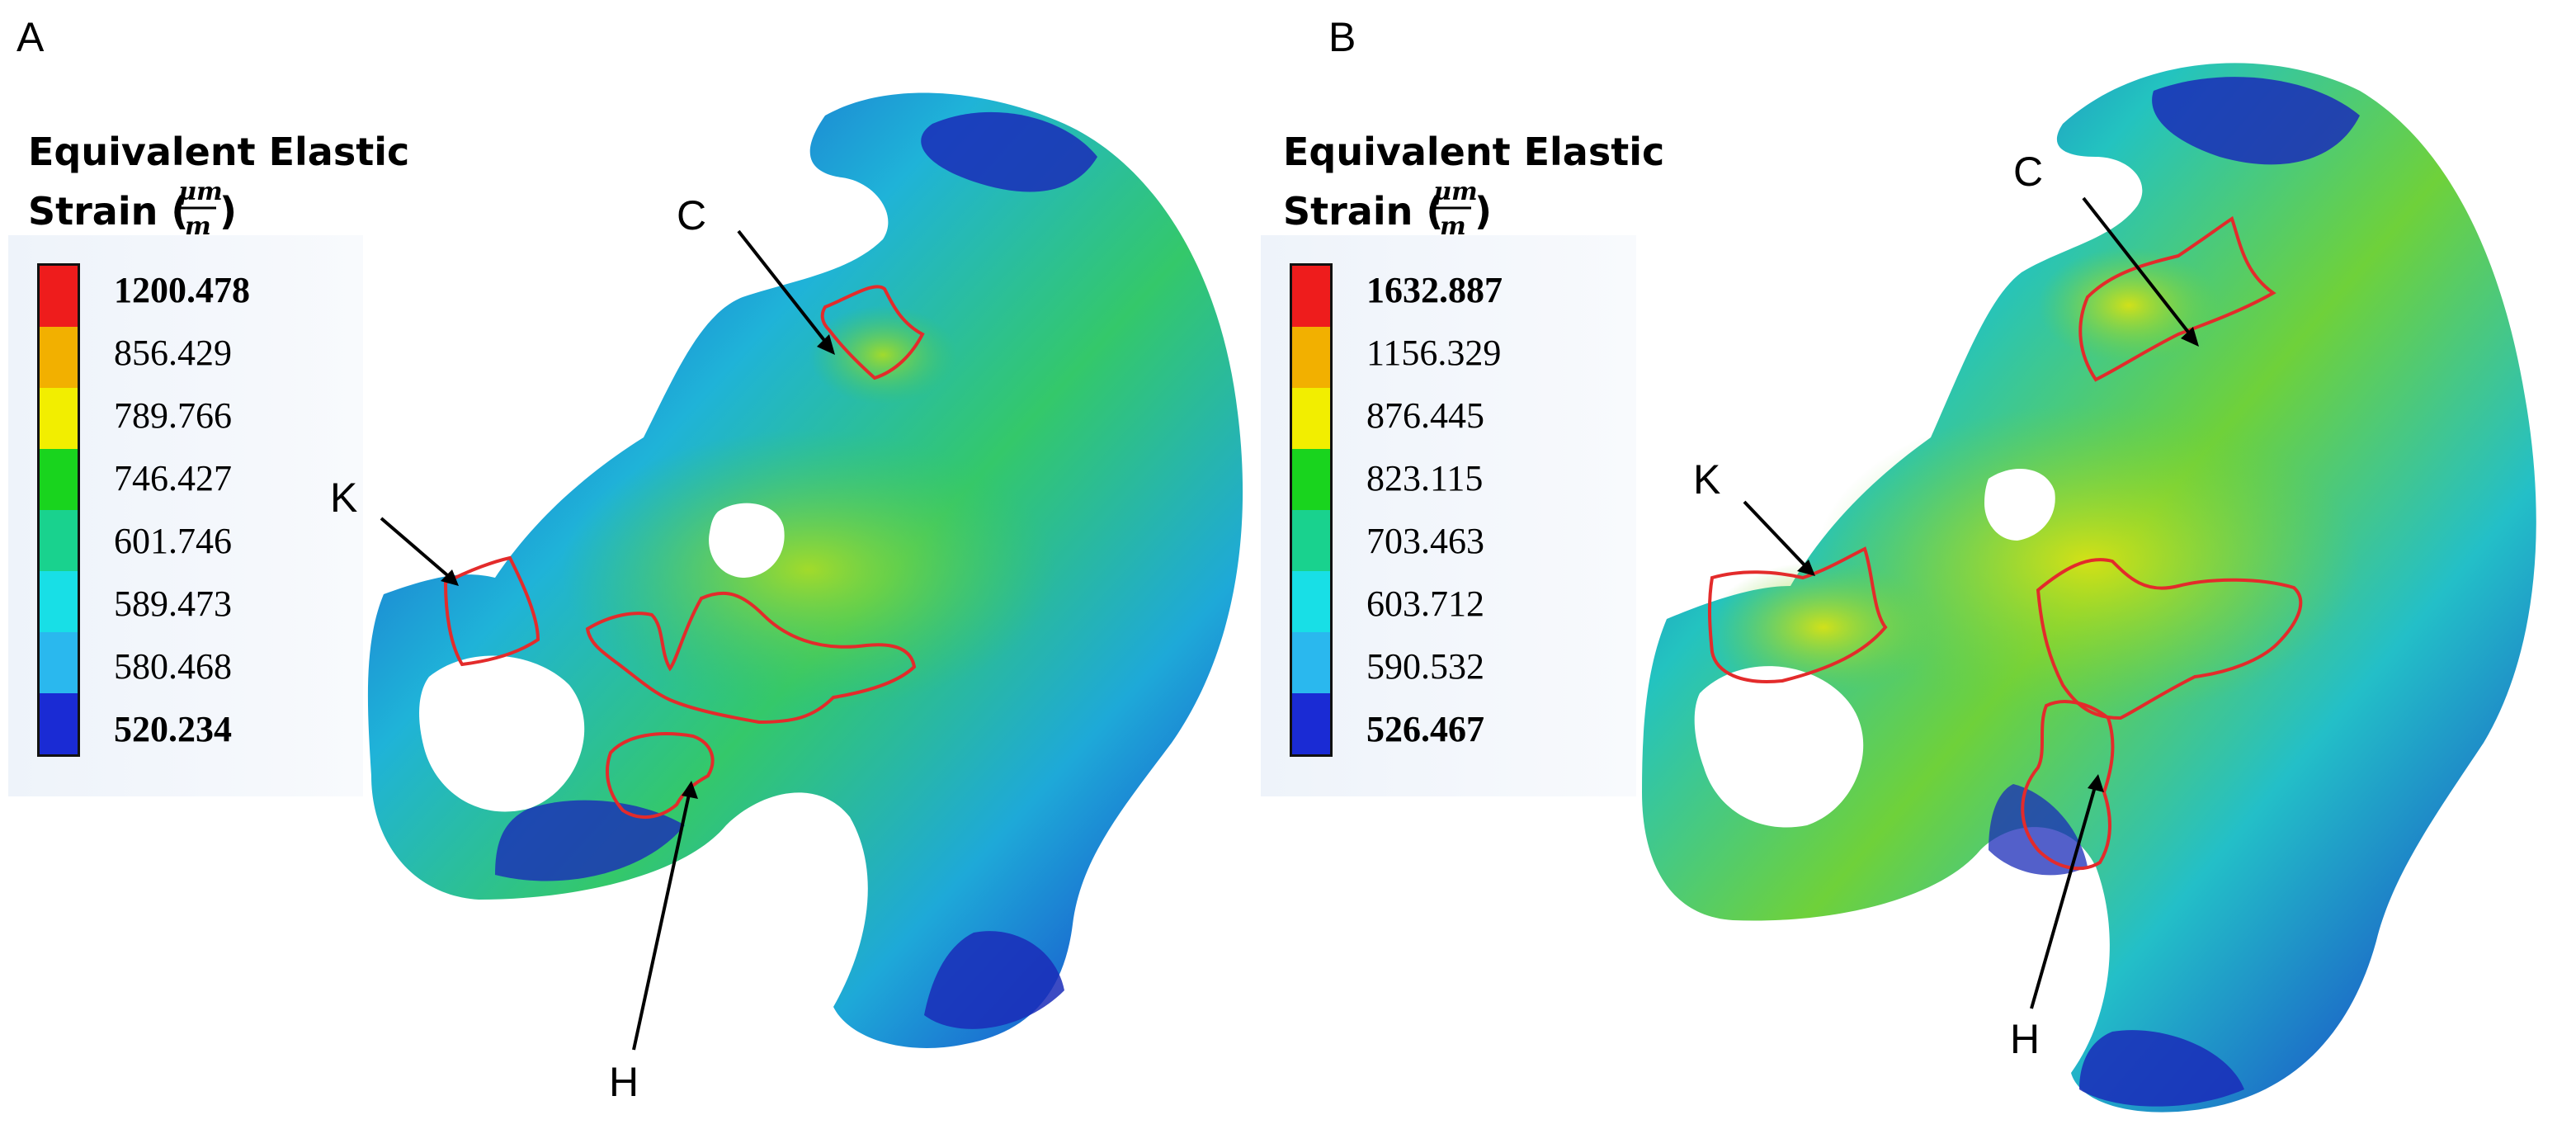 Image resolution: width=2576 pixels, height=1148 pixels. What do you see at coordinates (1425, 729) in the screenshot?
I see `legend-value: 526.467` at bounding box center [1425, 729].